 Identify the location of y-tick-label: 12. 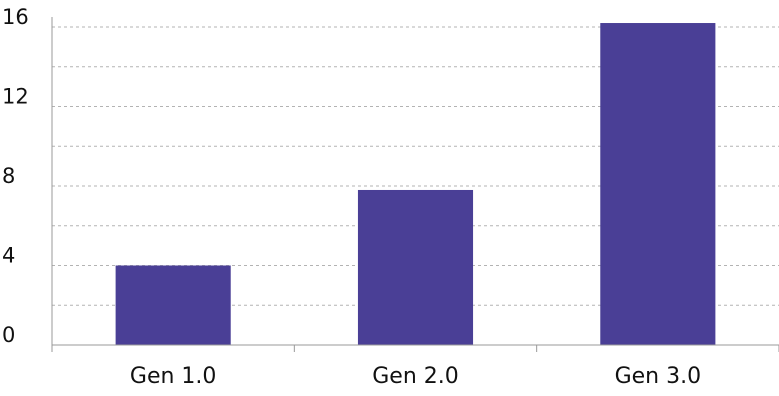
(15, 97).